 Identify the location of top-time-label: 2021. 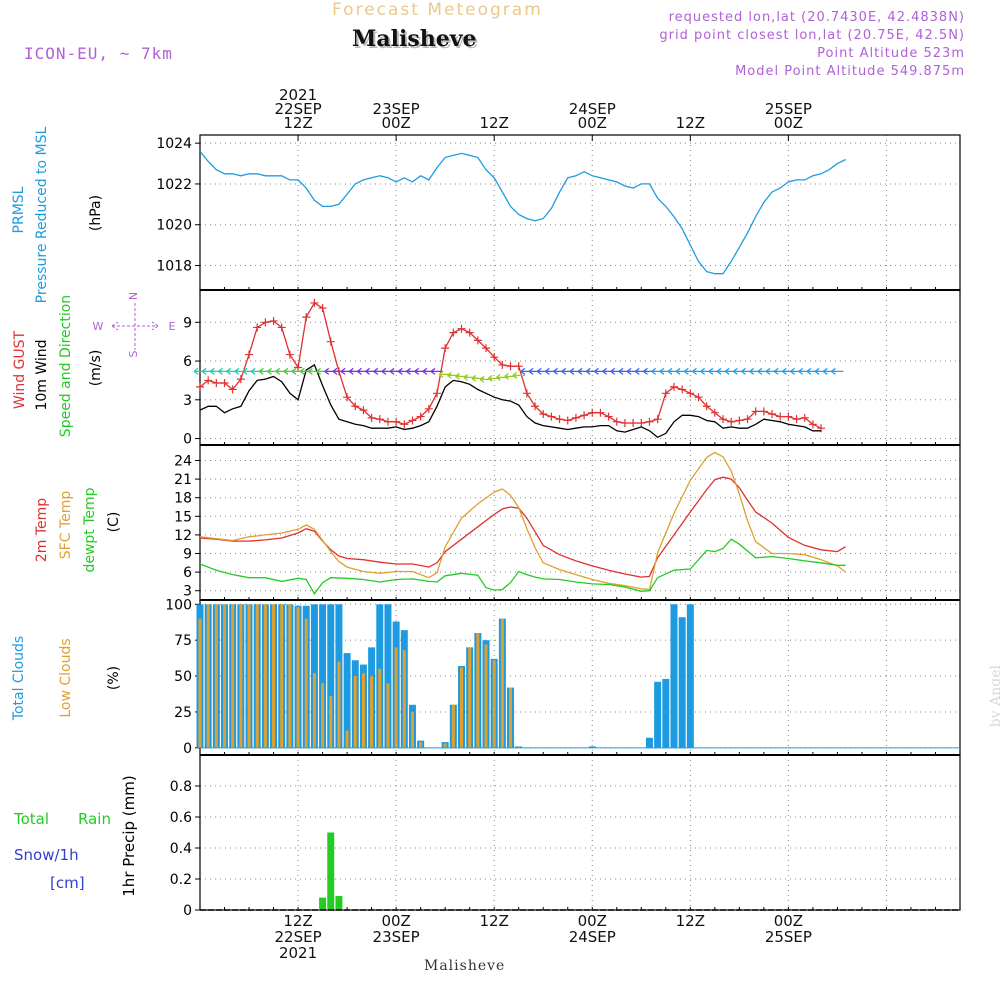
(298, 95).